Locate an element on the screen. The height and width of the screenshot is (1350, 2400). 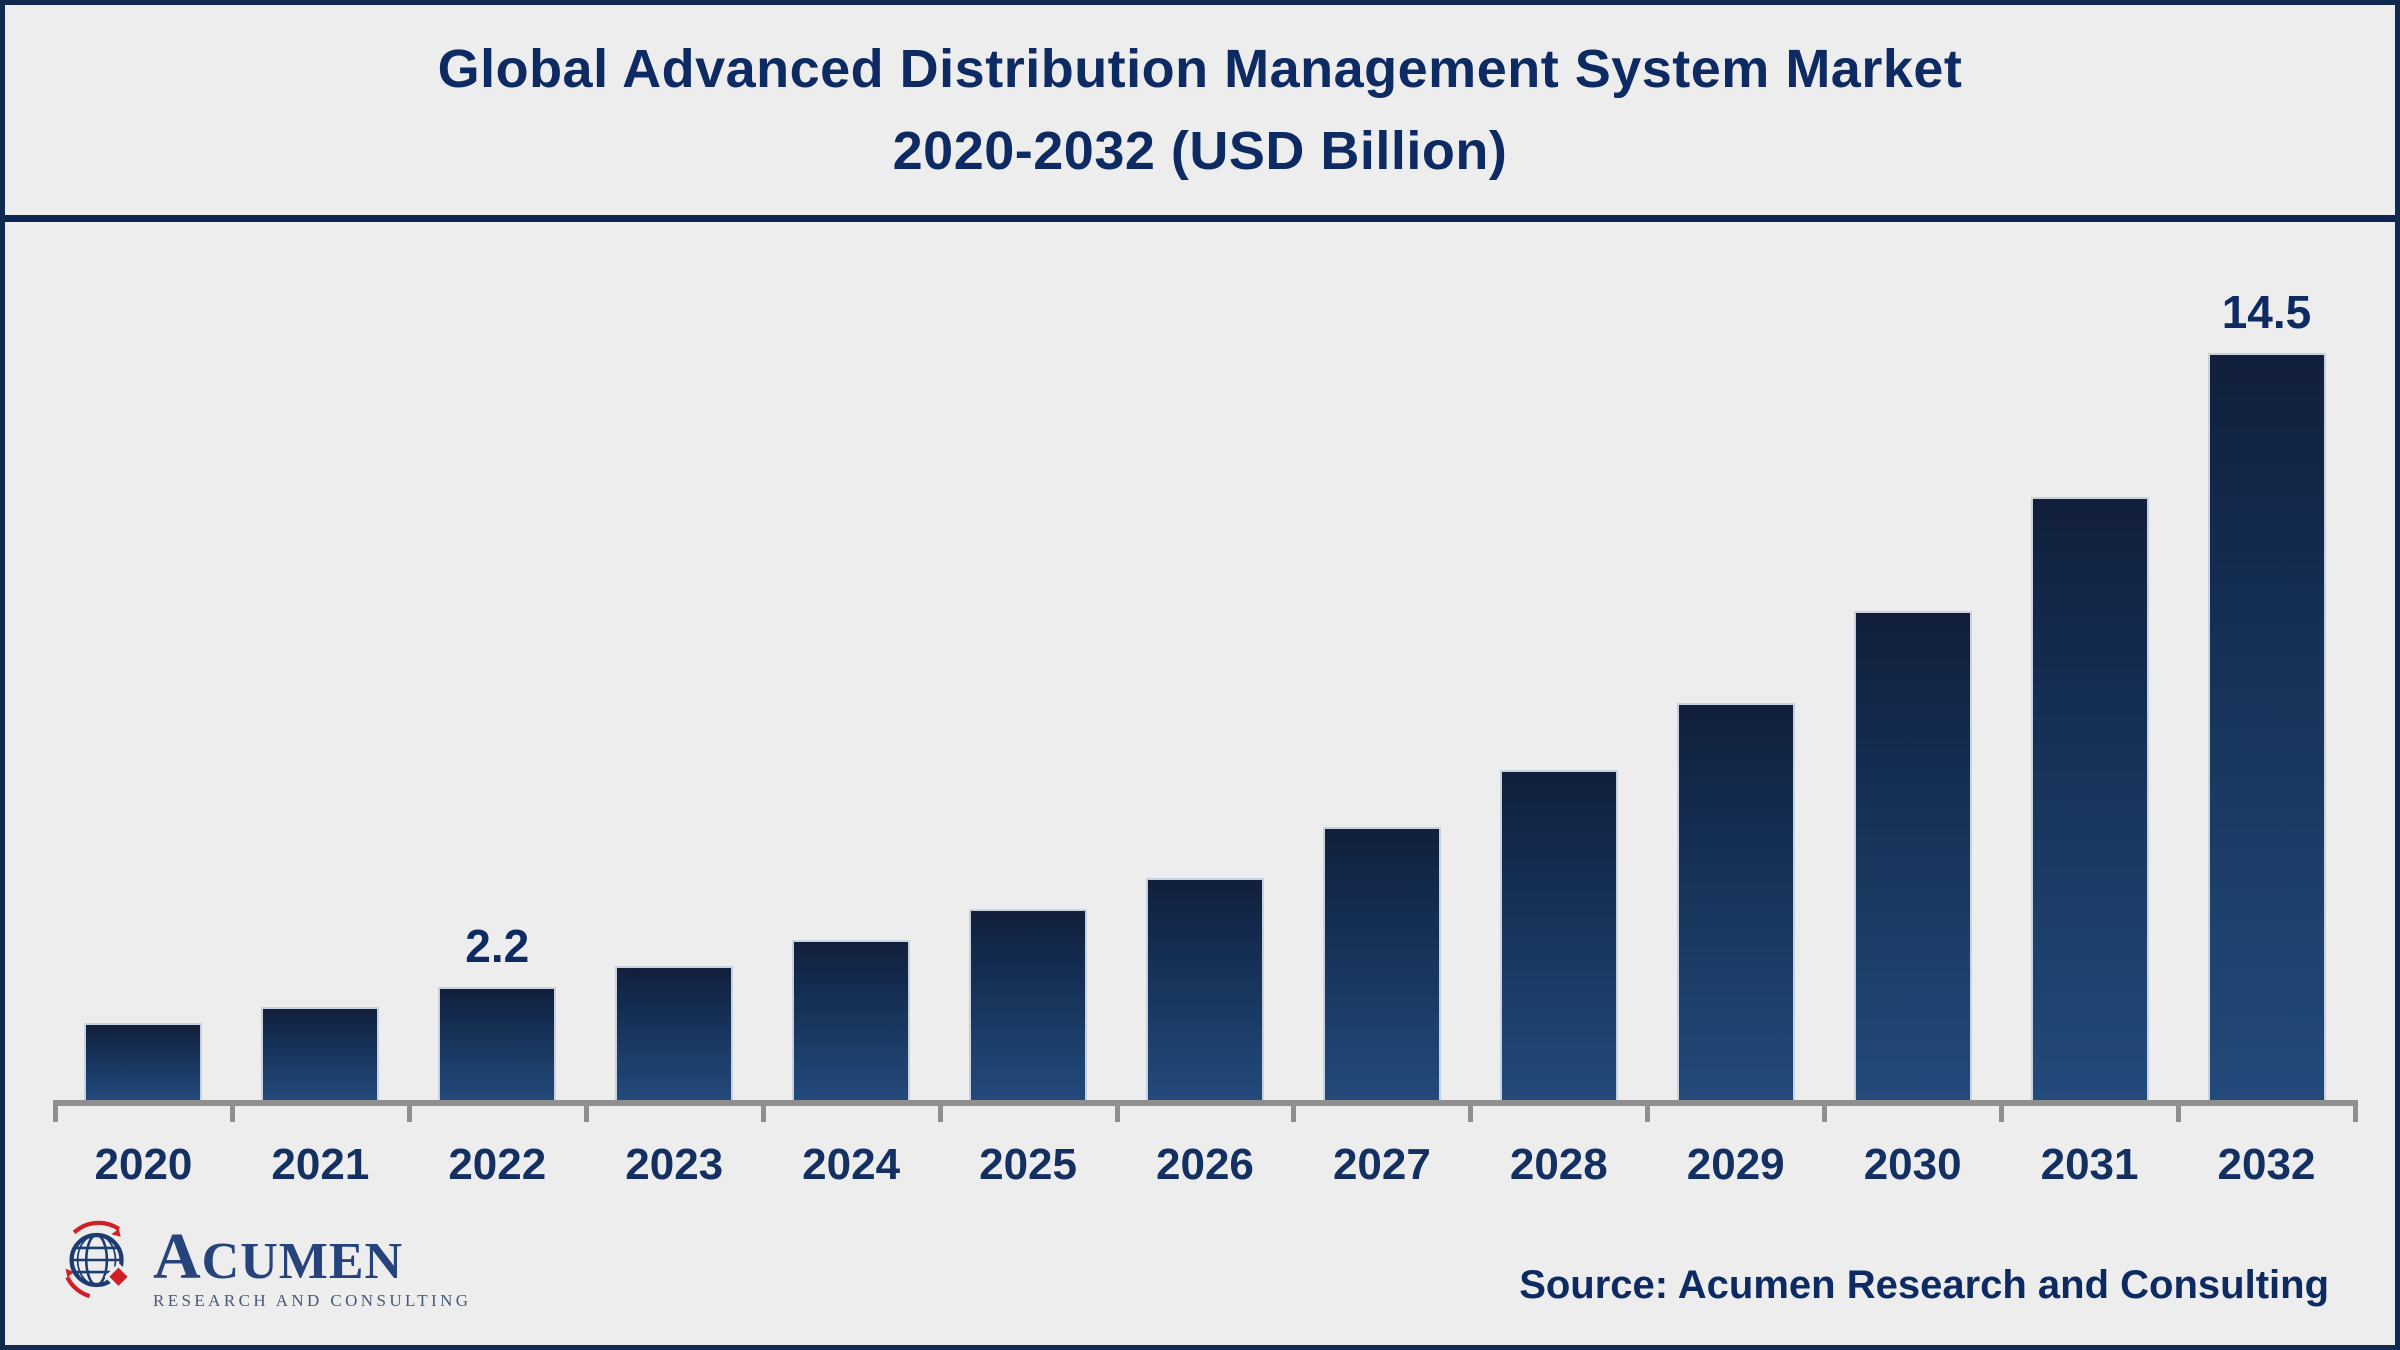
bar-2032 is located at coordinates (2266, 726).